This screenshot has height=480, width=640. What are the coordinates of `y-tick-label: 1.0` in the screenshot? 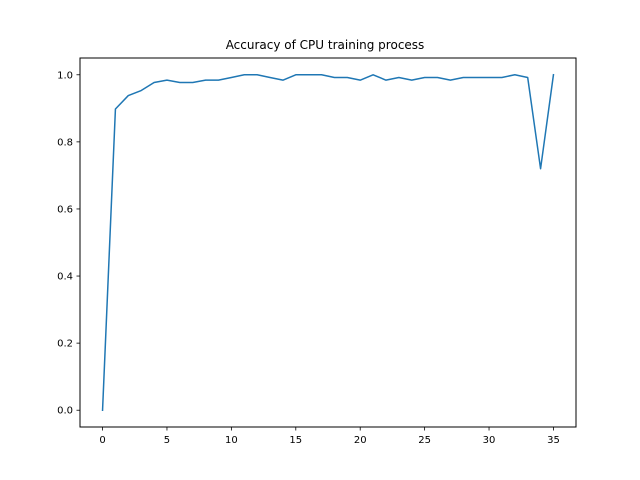 It's located at (65, 75).